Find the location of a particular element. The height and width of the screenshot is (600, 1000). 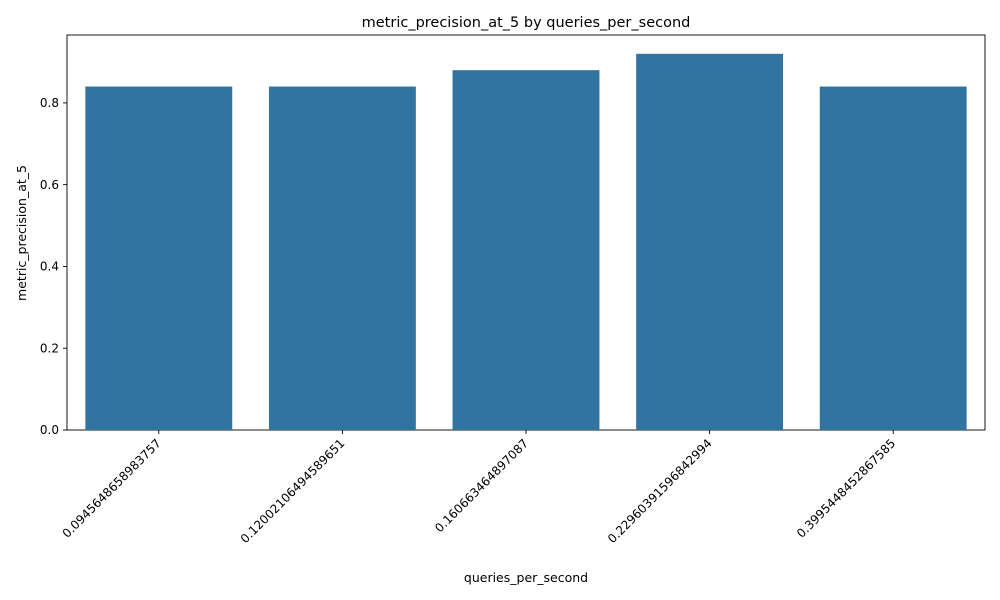

y-axis-label: metric_precision_at_5 is located at coordinates (21, 233).